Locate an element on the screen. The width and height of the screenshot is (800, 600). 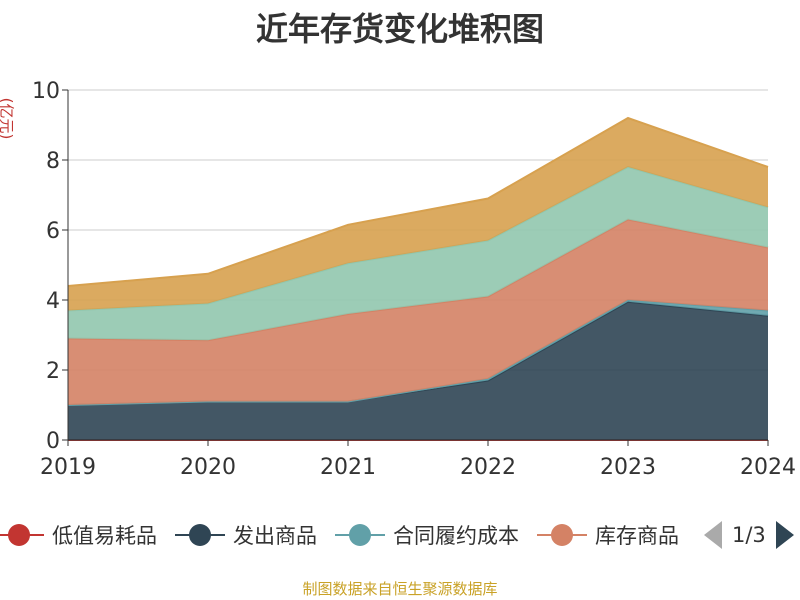
legend-item: 合同履约成本 is located at coordinates (427, 535).